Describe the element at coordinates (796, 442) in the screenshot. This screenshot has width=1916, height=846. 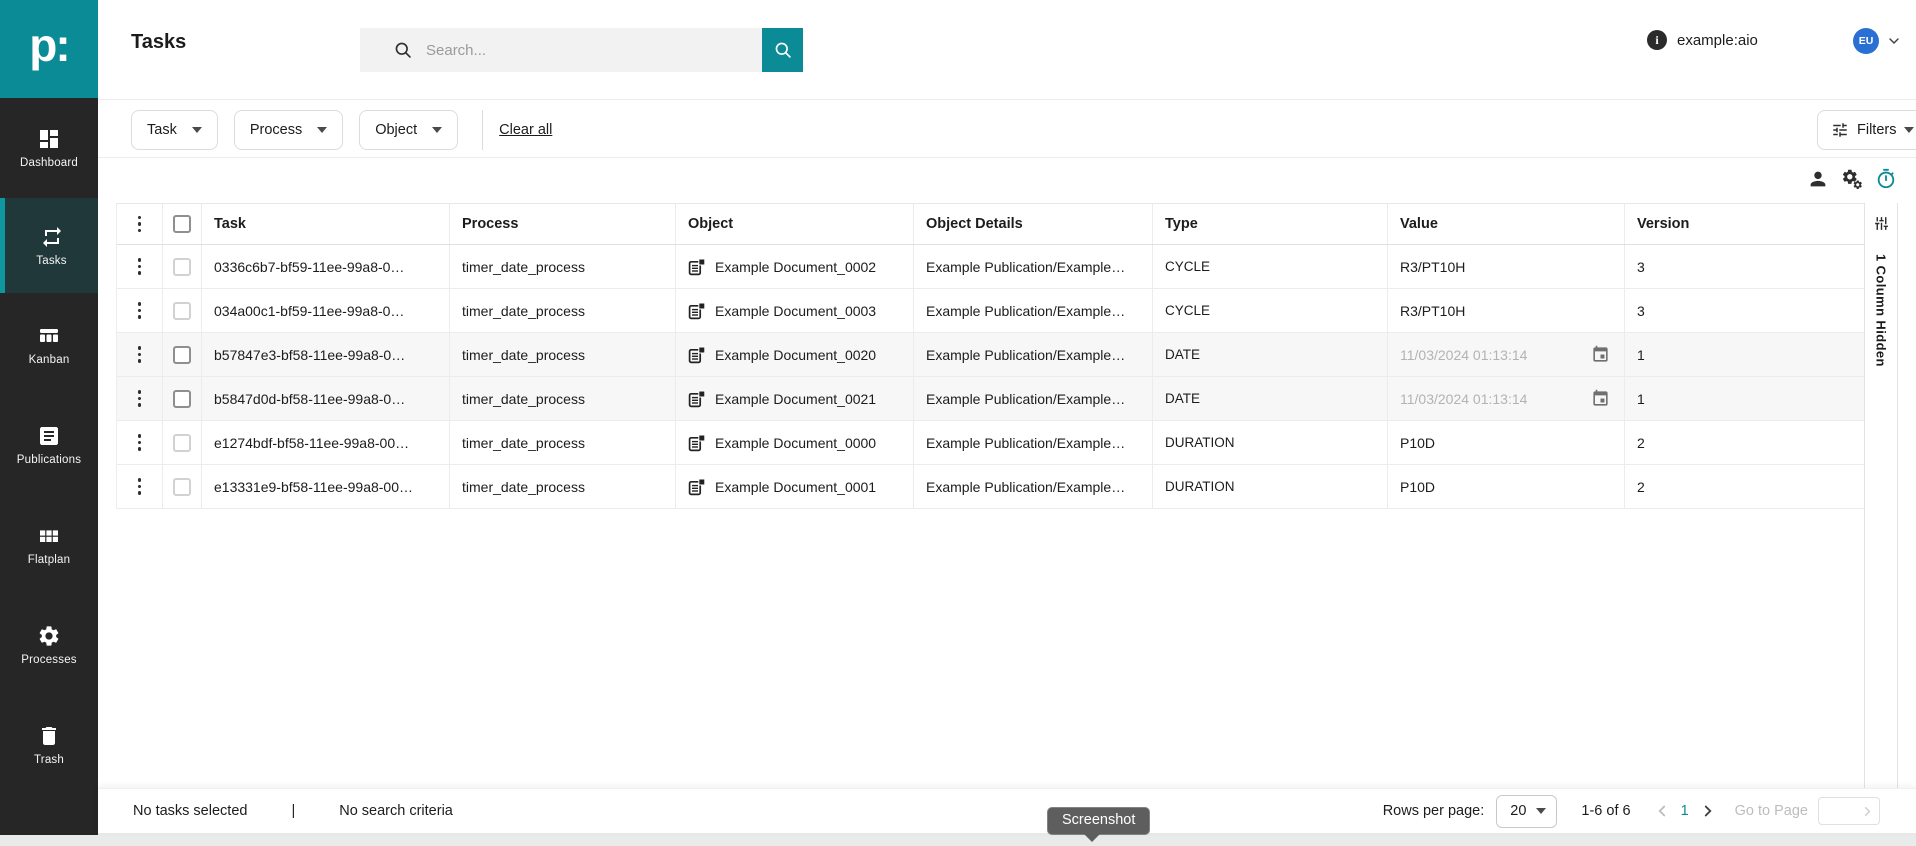
I see `object-name: Example Document_0000` at that location.